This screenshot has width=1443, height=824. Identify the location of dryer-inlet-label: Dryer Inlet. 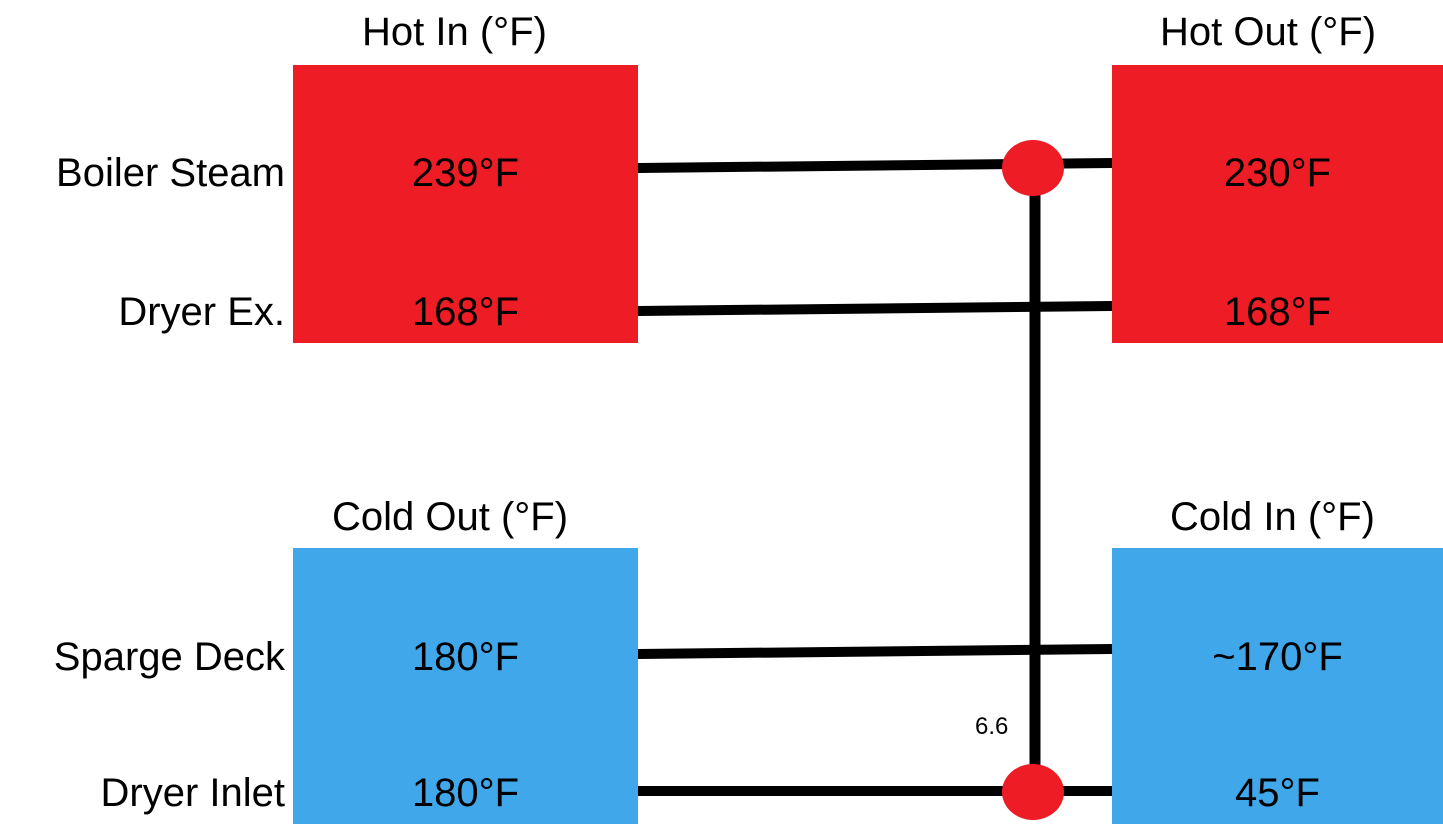
(193, 793).